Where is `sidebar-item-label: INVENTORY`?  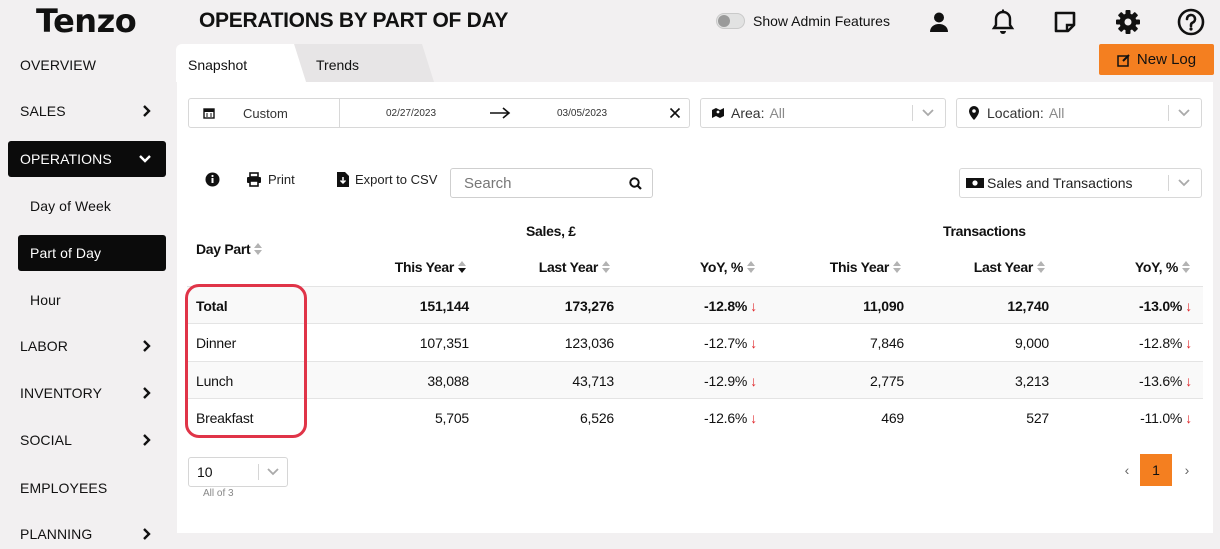
sidebar-item-label: INVENTORY is located at coordinates (61, 393).